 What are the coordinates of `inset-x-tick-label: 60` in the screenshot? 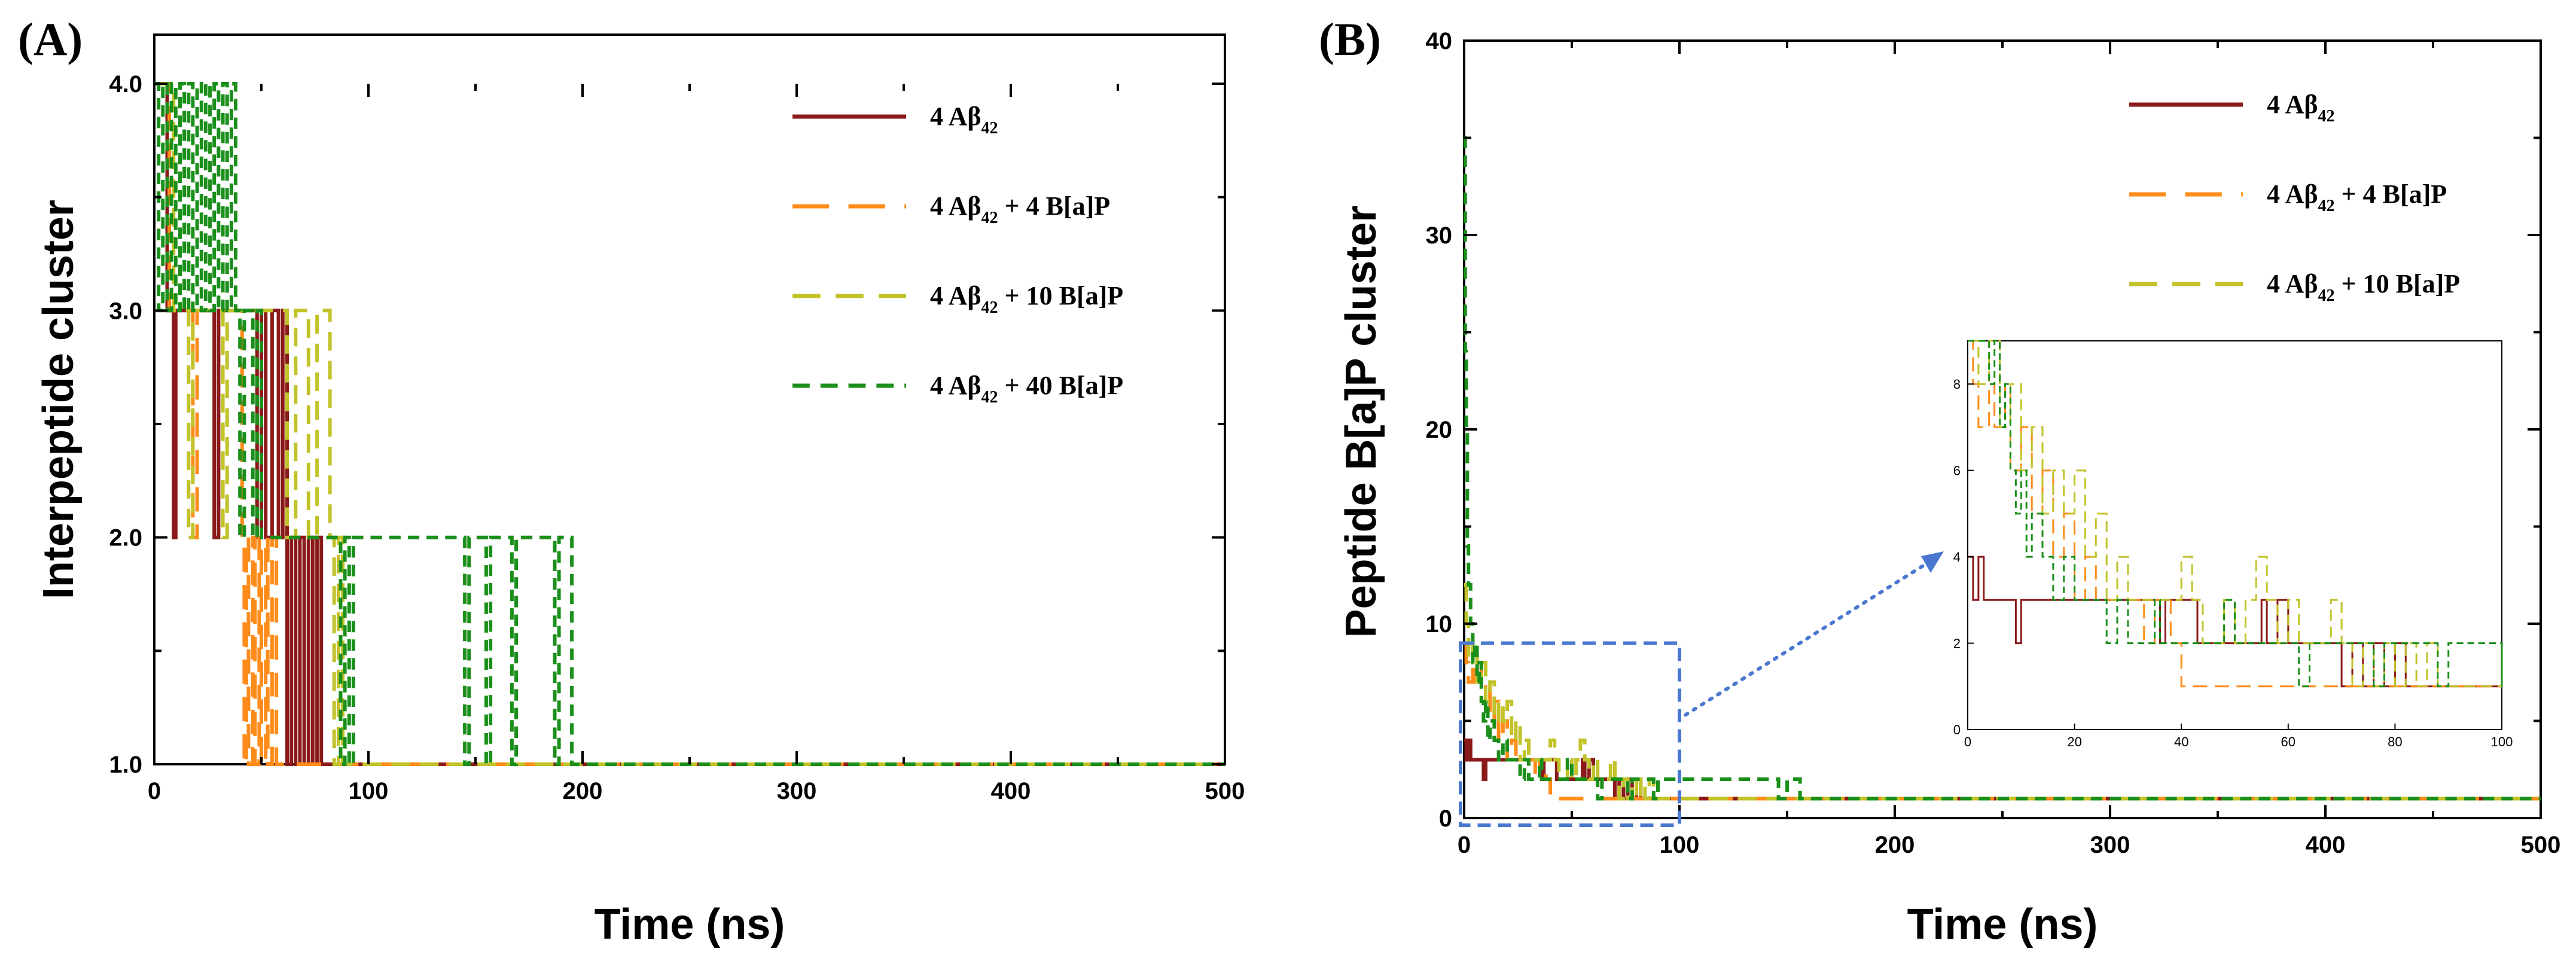 It's located at (2288, 741).